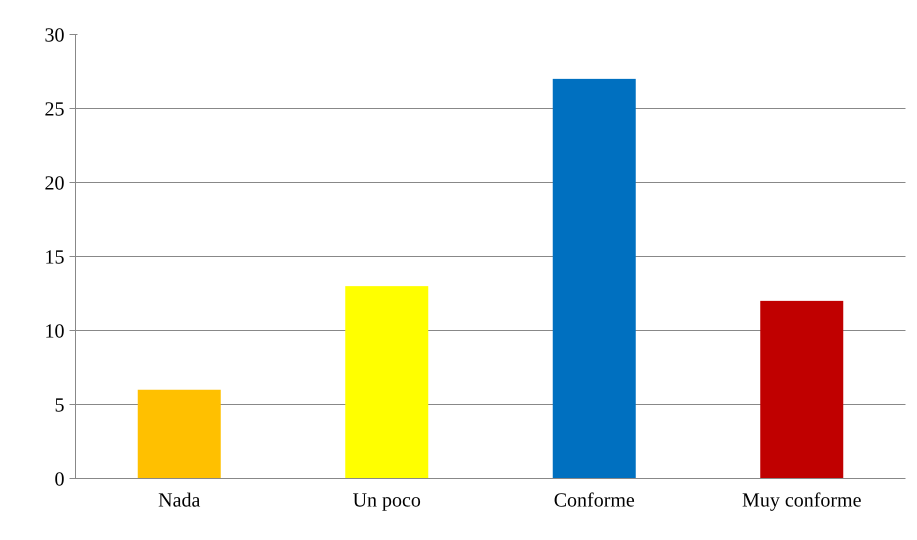 The height and width of the screenshot is (540, 917). What do you see at coordinates (54, 257) in the screenshot?
I see `y-tick-label: 15` at bounding box center [54, 257].